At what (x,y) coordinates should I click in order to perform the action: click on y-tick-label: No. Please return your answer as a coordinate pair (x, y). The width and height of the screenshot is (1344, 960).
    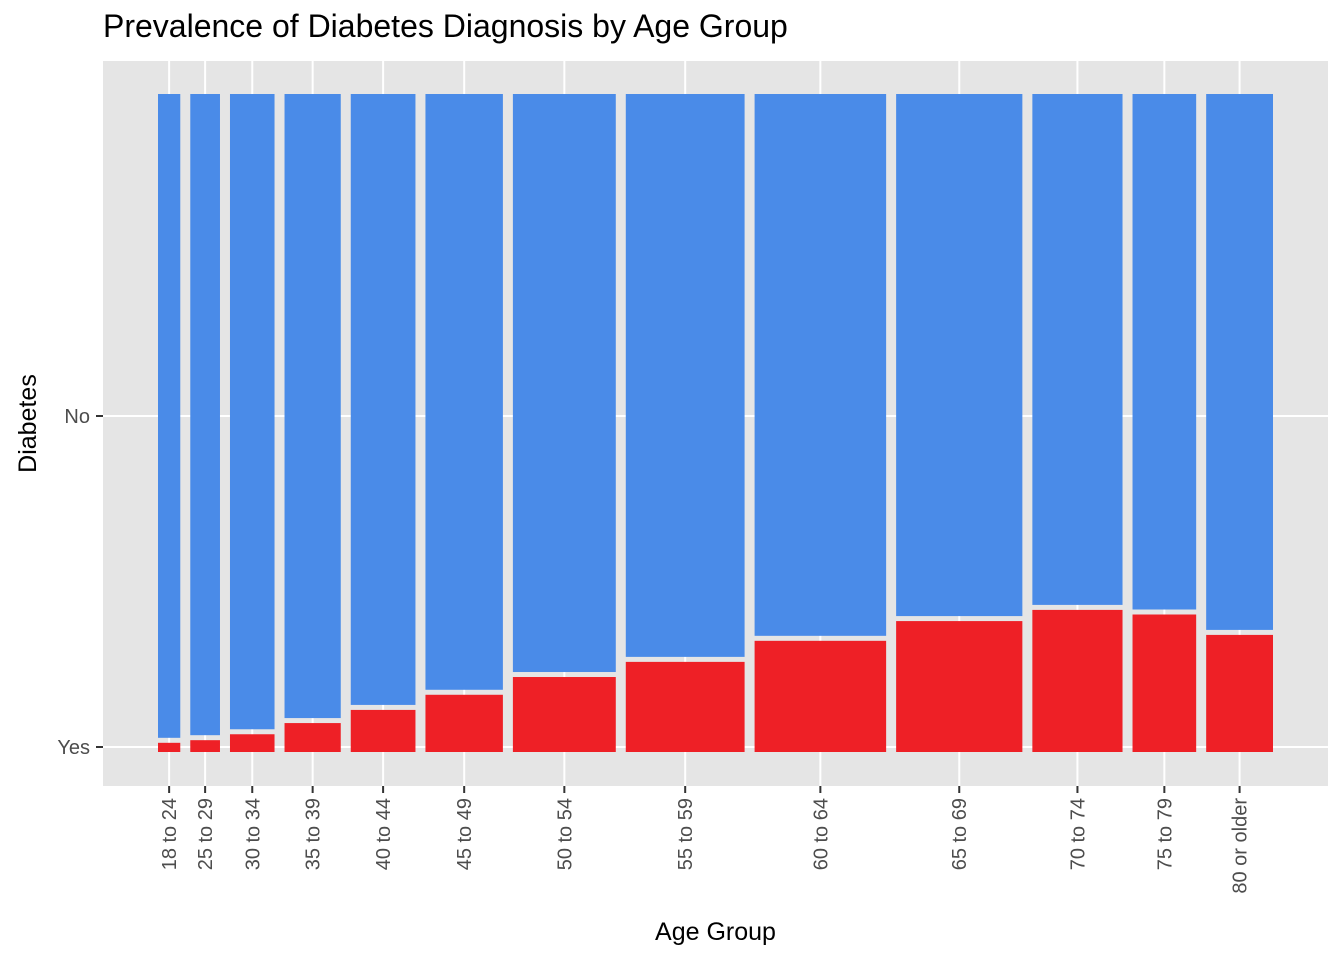
    Looking at the image, I should click on (77, 417).